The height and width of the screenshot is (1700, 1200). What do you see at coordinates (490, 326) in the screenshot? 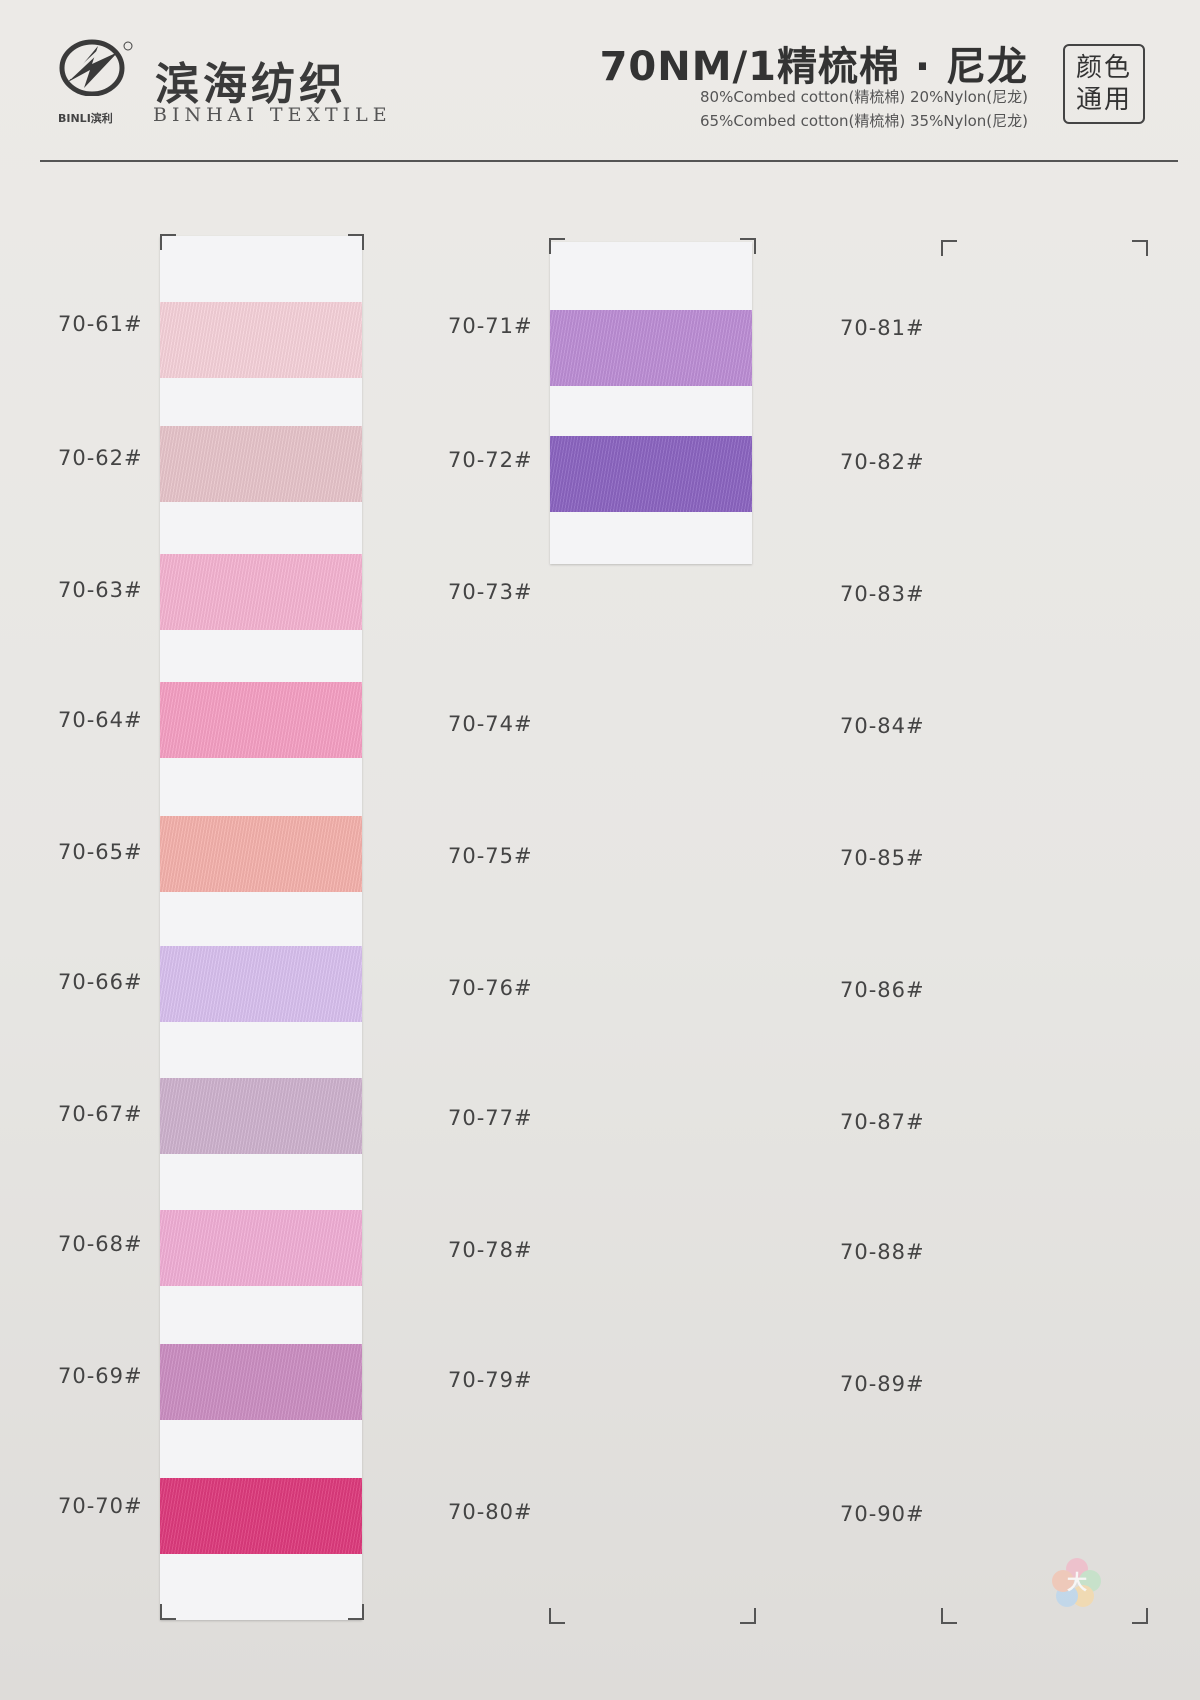
I see `color-code-label: 70-71#` at bounding box center [490, 326].